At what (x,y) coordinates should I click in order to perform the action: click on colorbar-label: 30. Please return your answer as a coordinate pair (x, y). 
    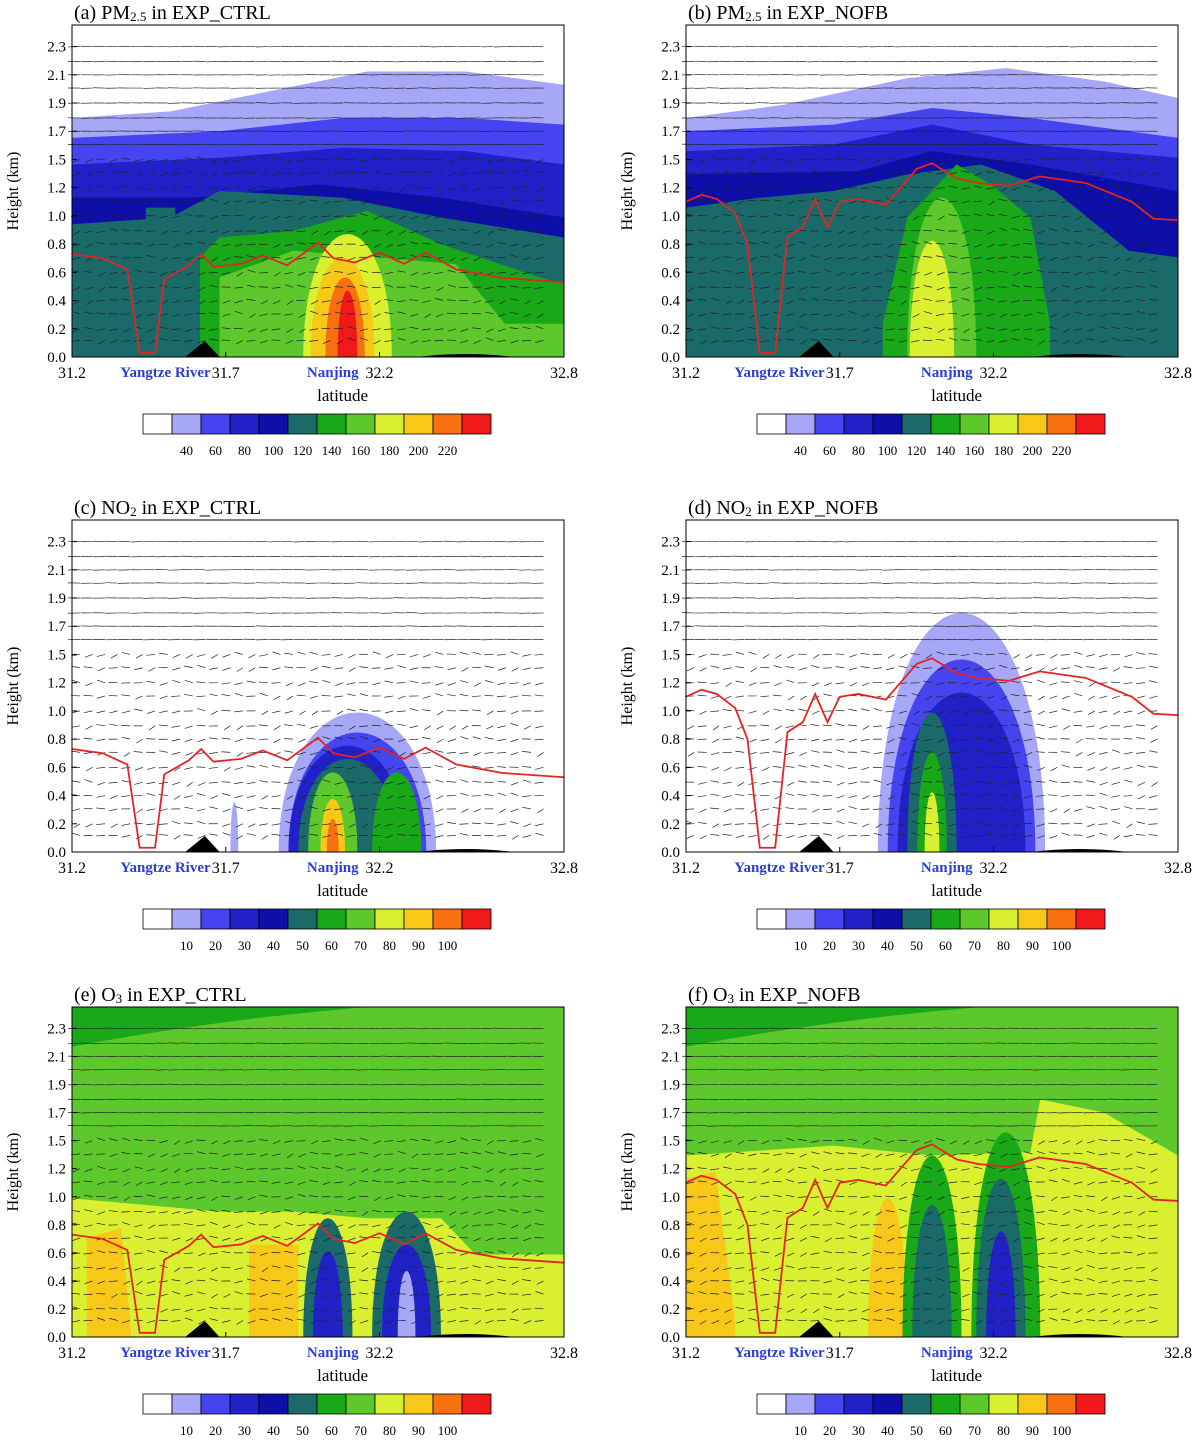
    Looking at the image, I should click on (244, 945).